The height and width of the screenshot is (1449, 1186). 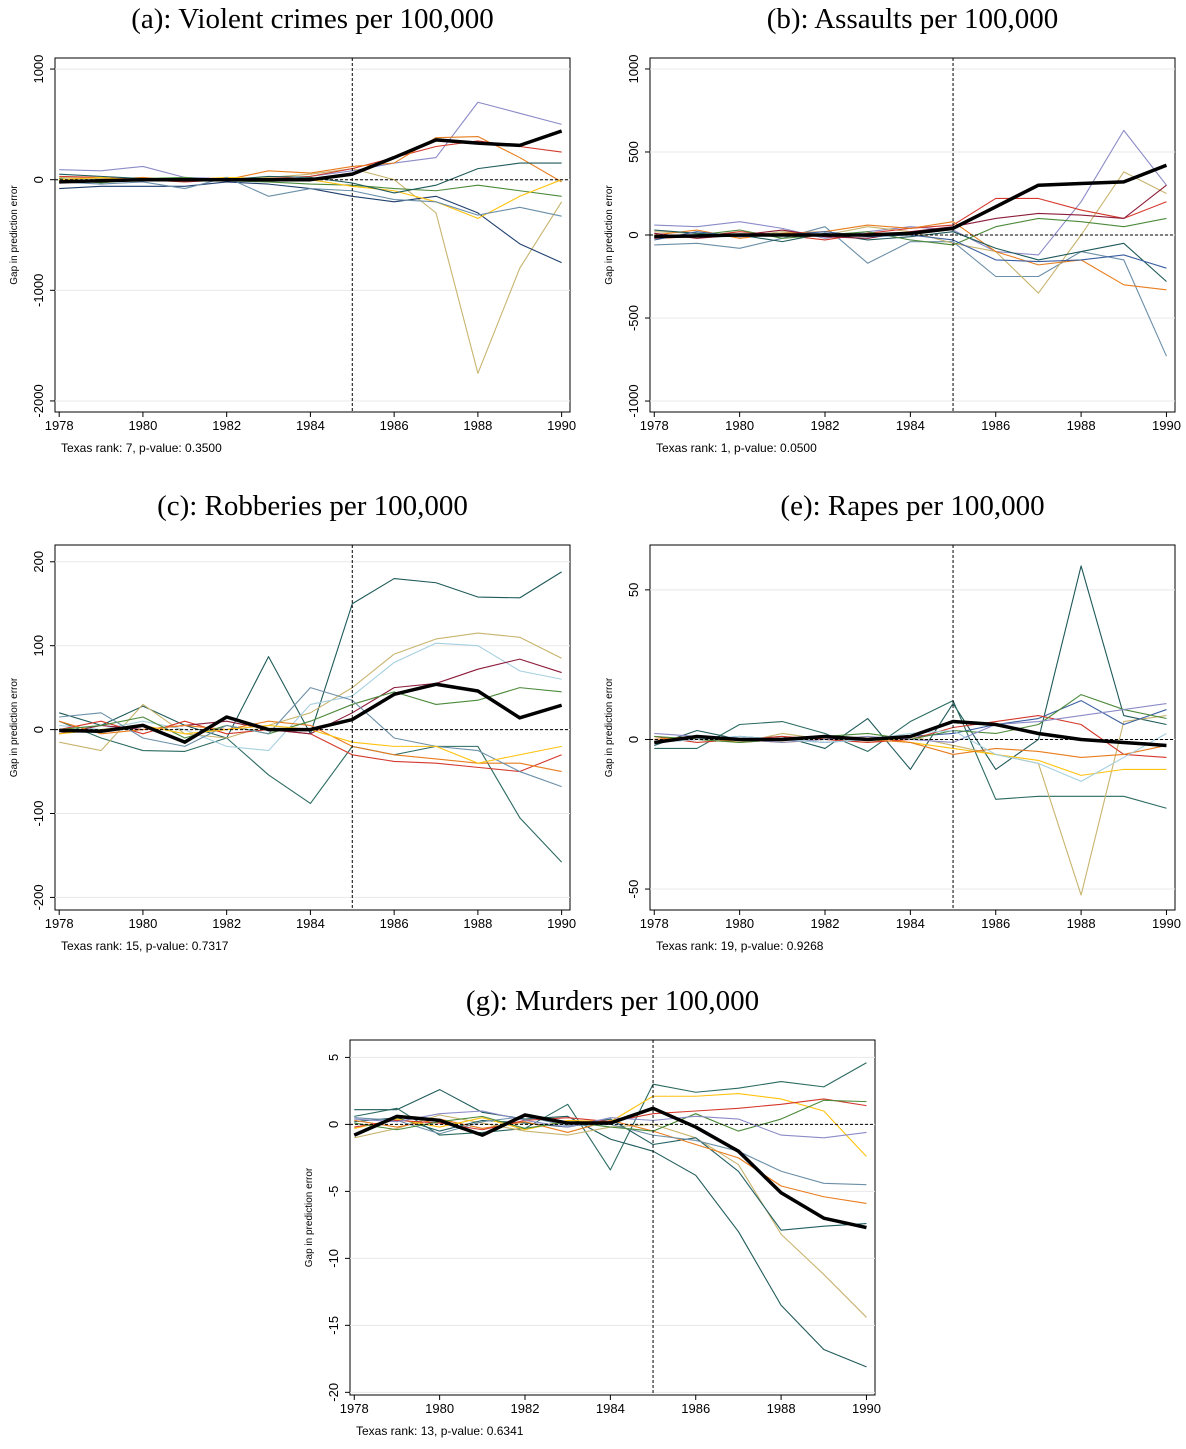 What do you see at coordinates (38, 813) in the screenshot?
I see `y-tick-label: -100` at bounding box center [38, 813].